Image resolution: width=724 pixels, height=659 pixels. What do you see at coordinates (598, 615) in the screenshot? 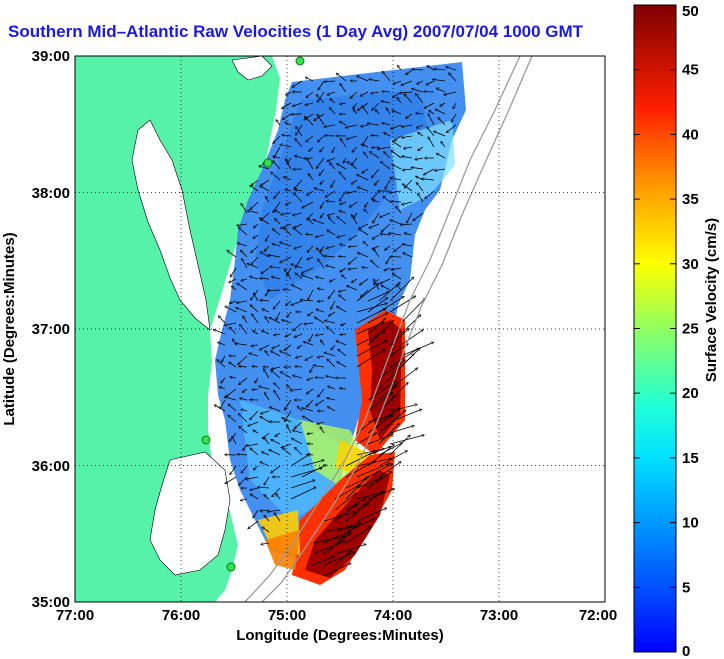
I see `lon-tick: 72:00` at bounding box center [598, 615].